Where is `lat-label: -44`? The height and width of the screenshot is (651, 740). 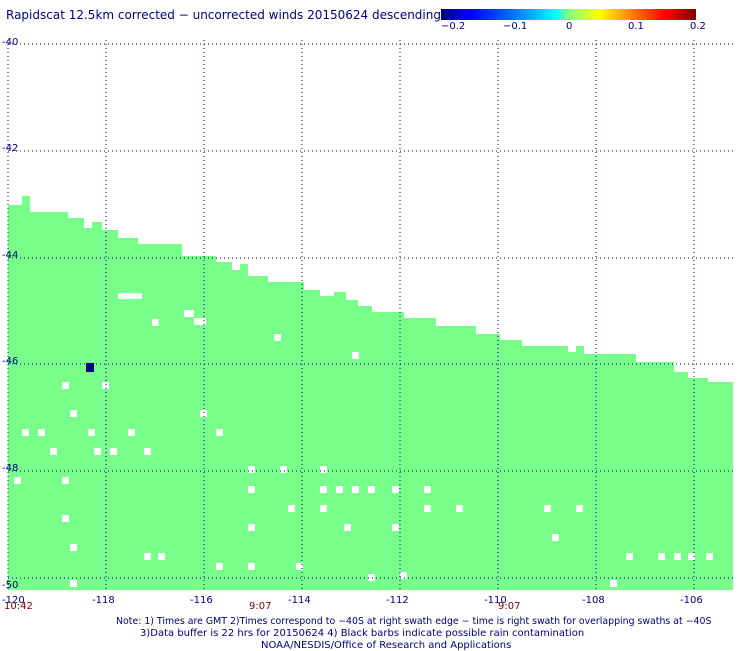 lat-label: -44 is located at coordinates (10, 255).